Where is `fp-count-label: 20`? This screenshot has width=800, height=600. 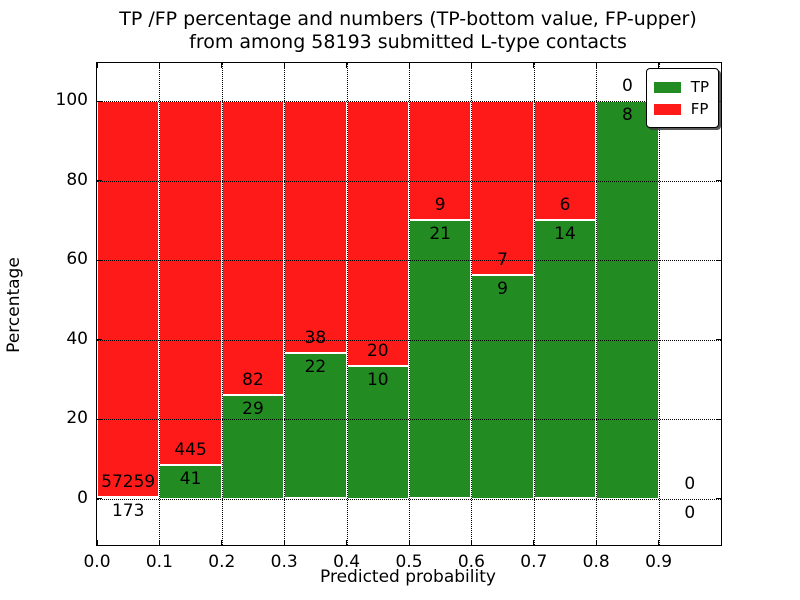
fp-count-label: 20 is located at coordinates (377, 351).